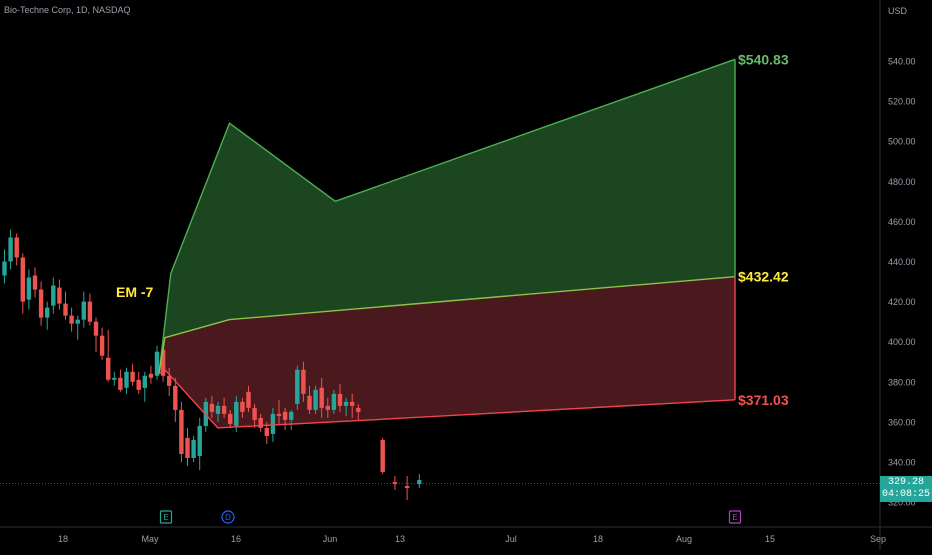  What do you see at coordinates (902, 302) in the screenshot?
I see `y-tick-label: 420.00` at bounding box center [902, 302].